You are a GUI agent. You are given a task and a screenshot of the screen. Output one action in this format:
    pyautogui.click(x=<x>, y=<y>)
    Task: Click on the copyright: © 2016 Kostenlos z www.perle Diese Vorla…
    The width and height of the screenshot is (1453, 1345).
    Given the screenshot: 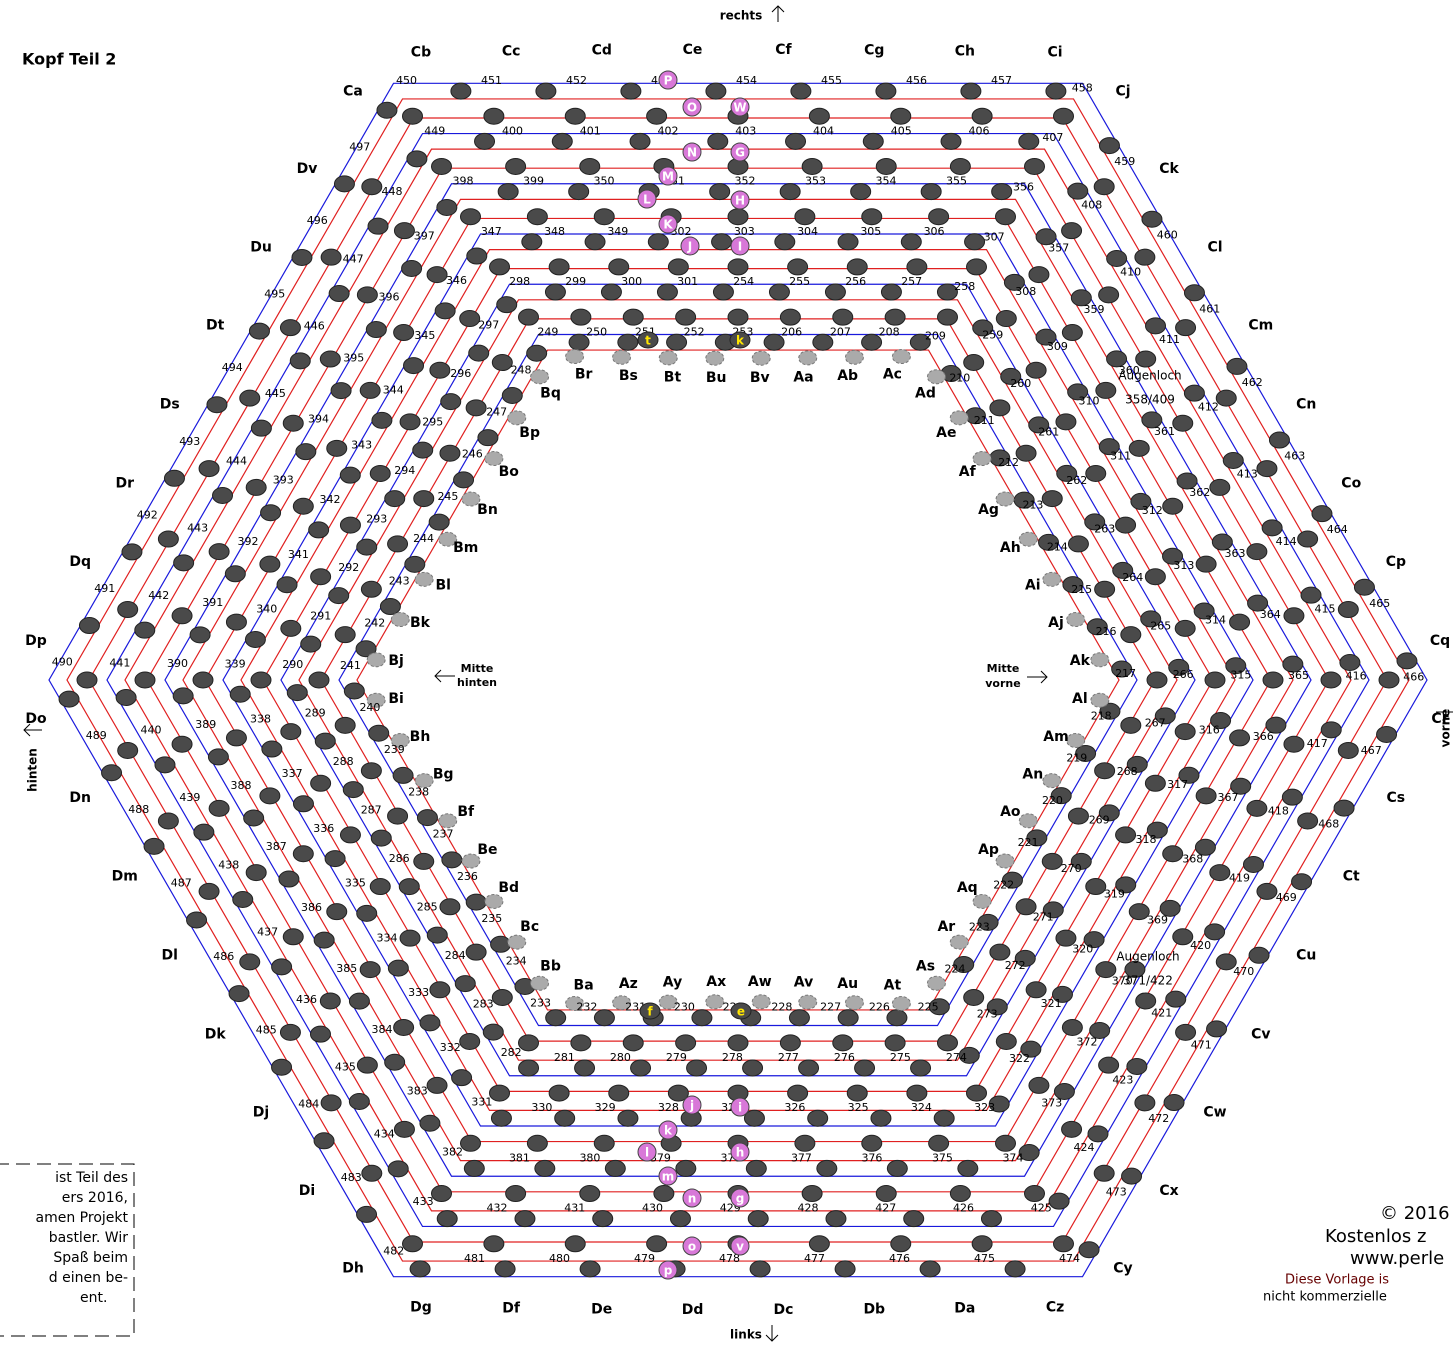 What is the action you would take?
    pyautogui.click(x=1356, y=1254)
    